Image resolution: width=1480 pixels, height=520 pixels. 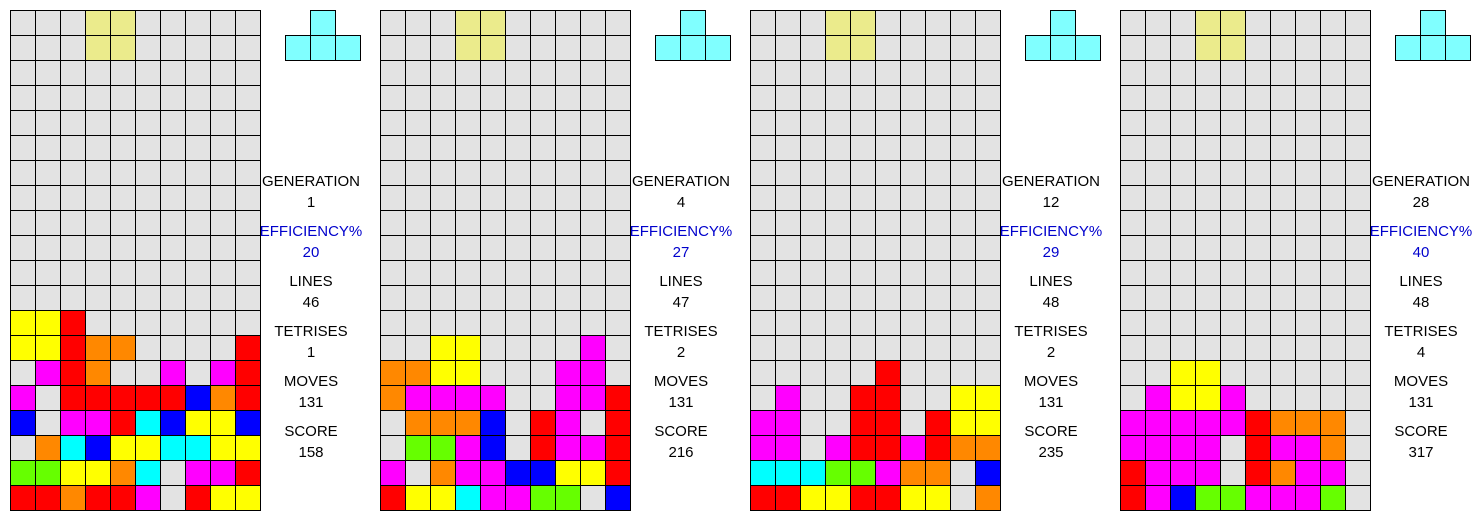 What do you see at coordinates (1421, 252) in the screenshot?
I see `efficiency-value: 40` at bounding box center [1421, 252].